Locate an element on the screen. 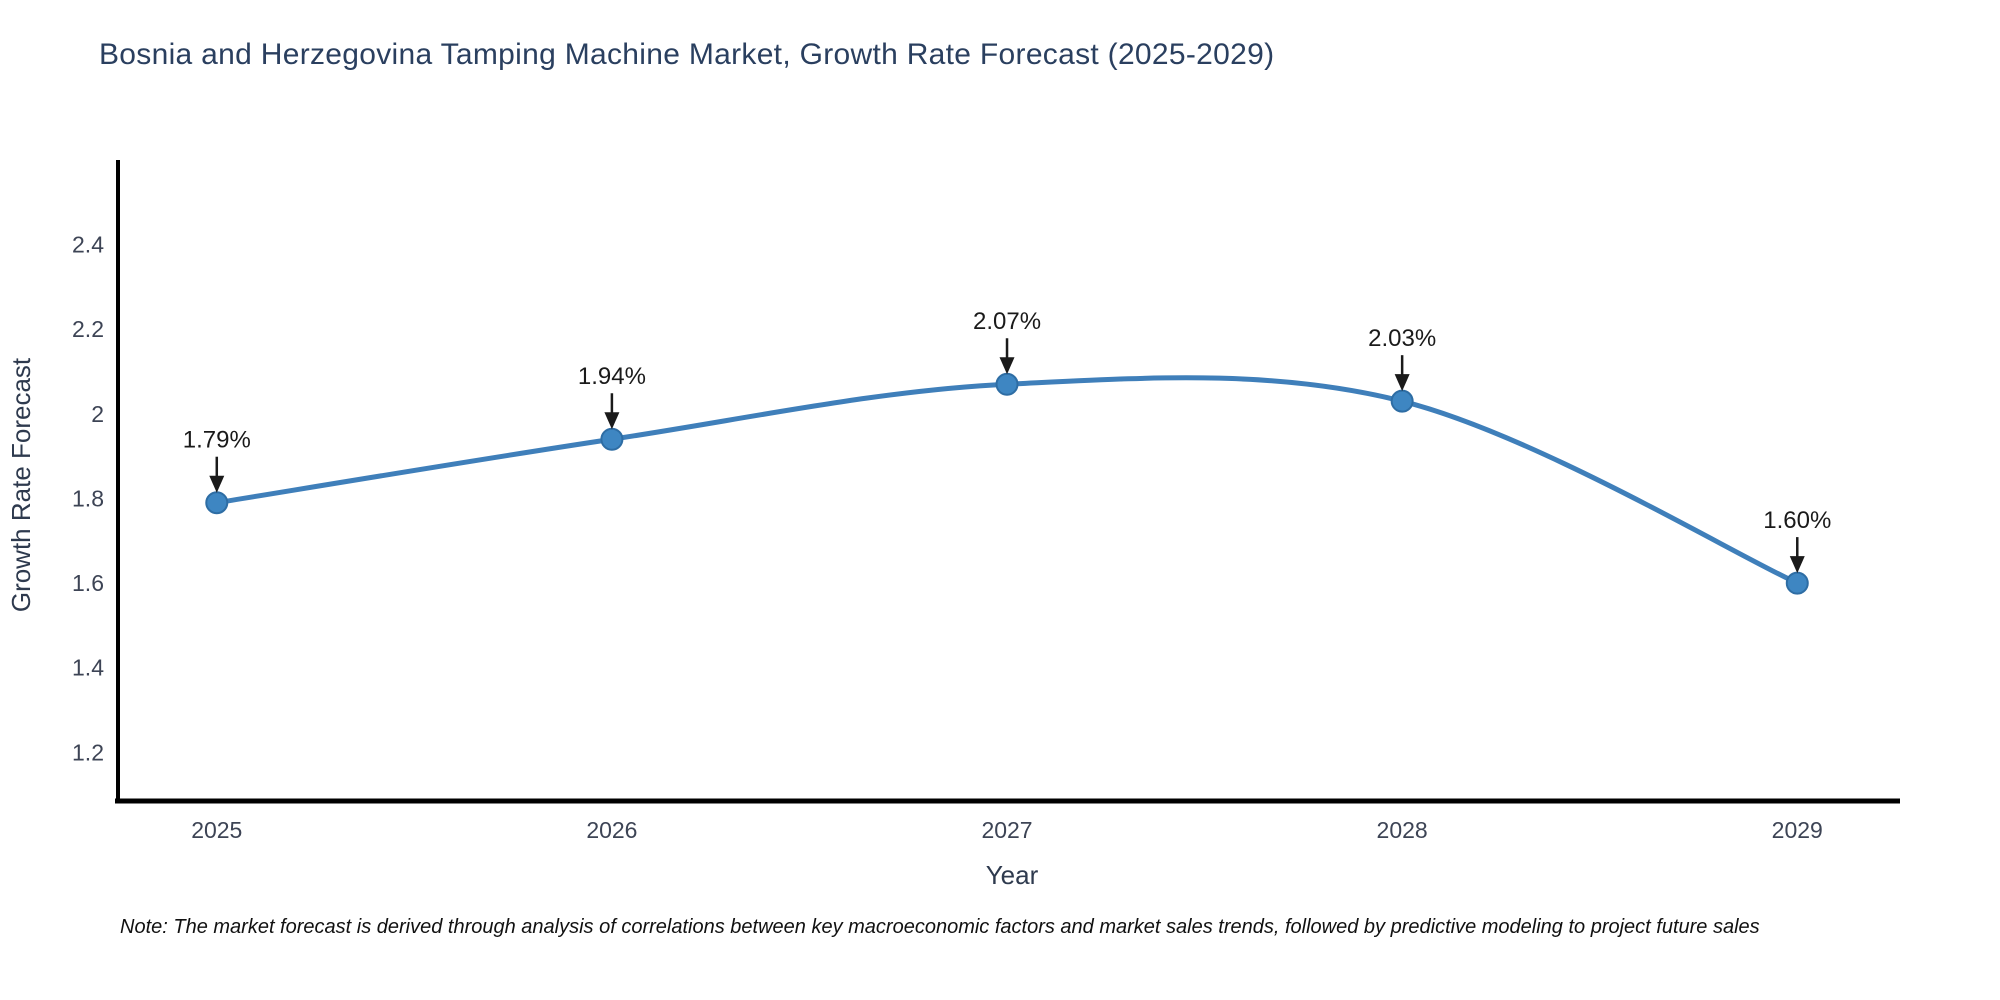  y-tick-label: 1.8 is located at coordinates (88, 498).